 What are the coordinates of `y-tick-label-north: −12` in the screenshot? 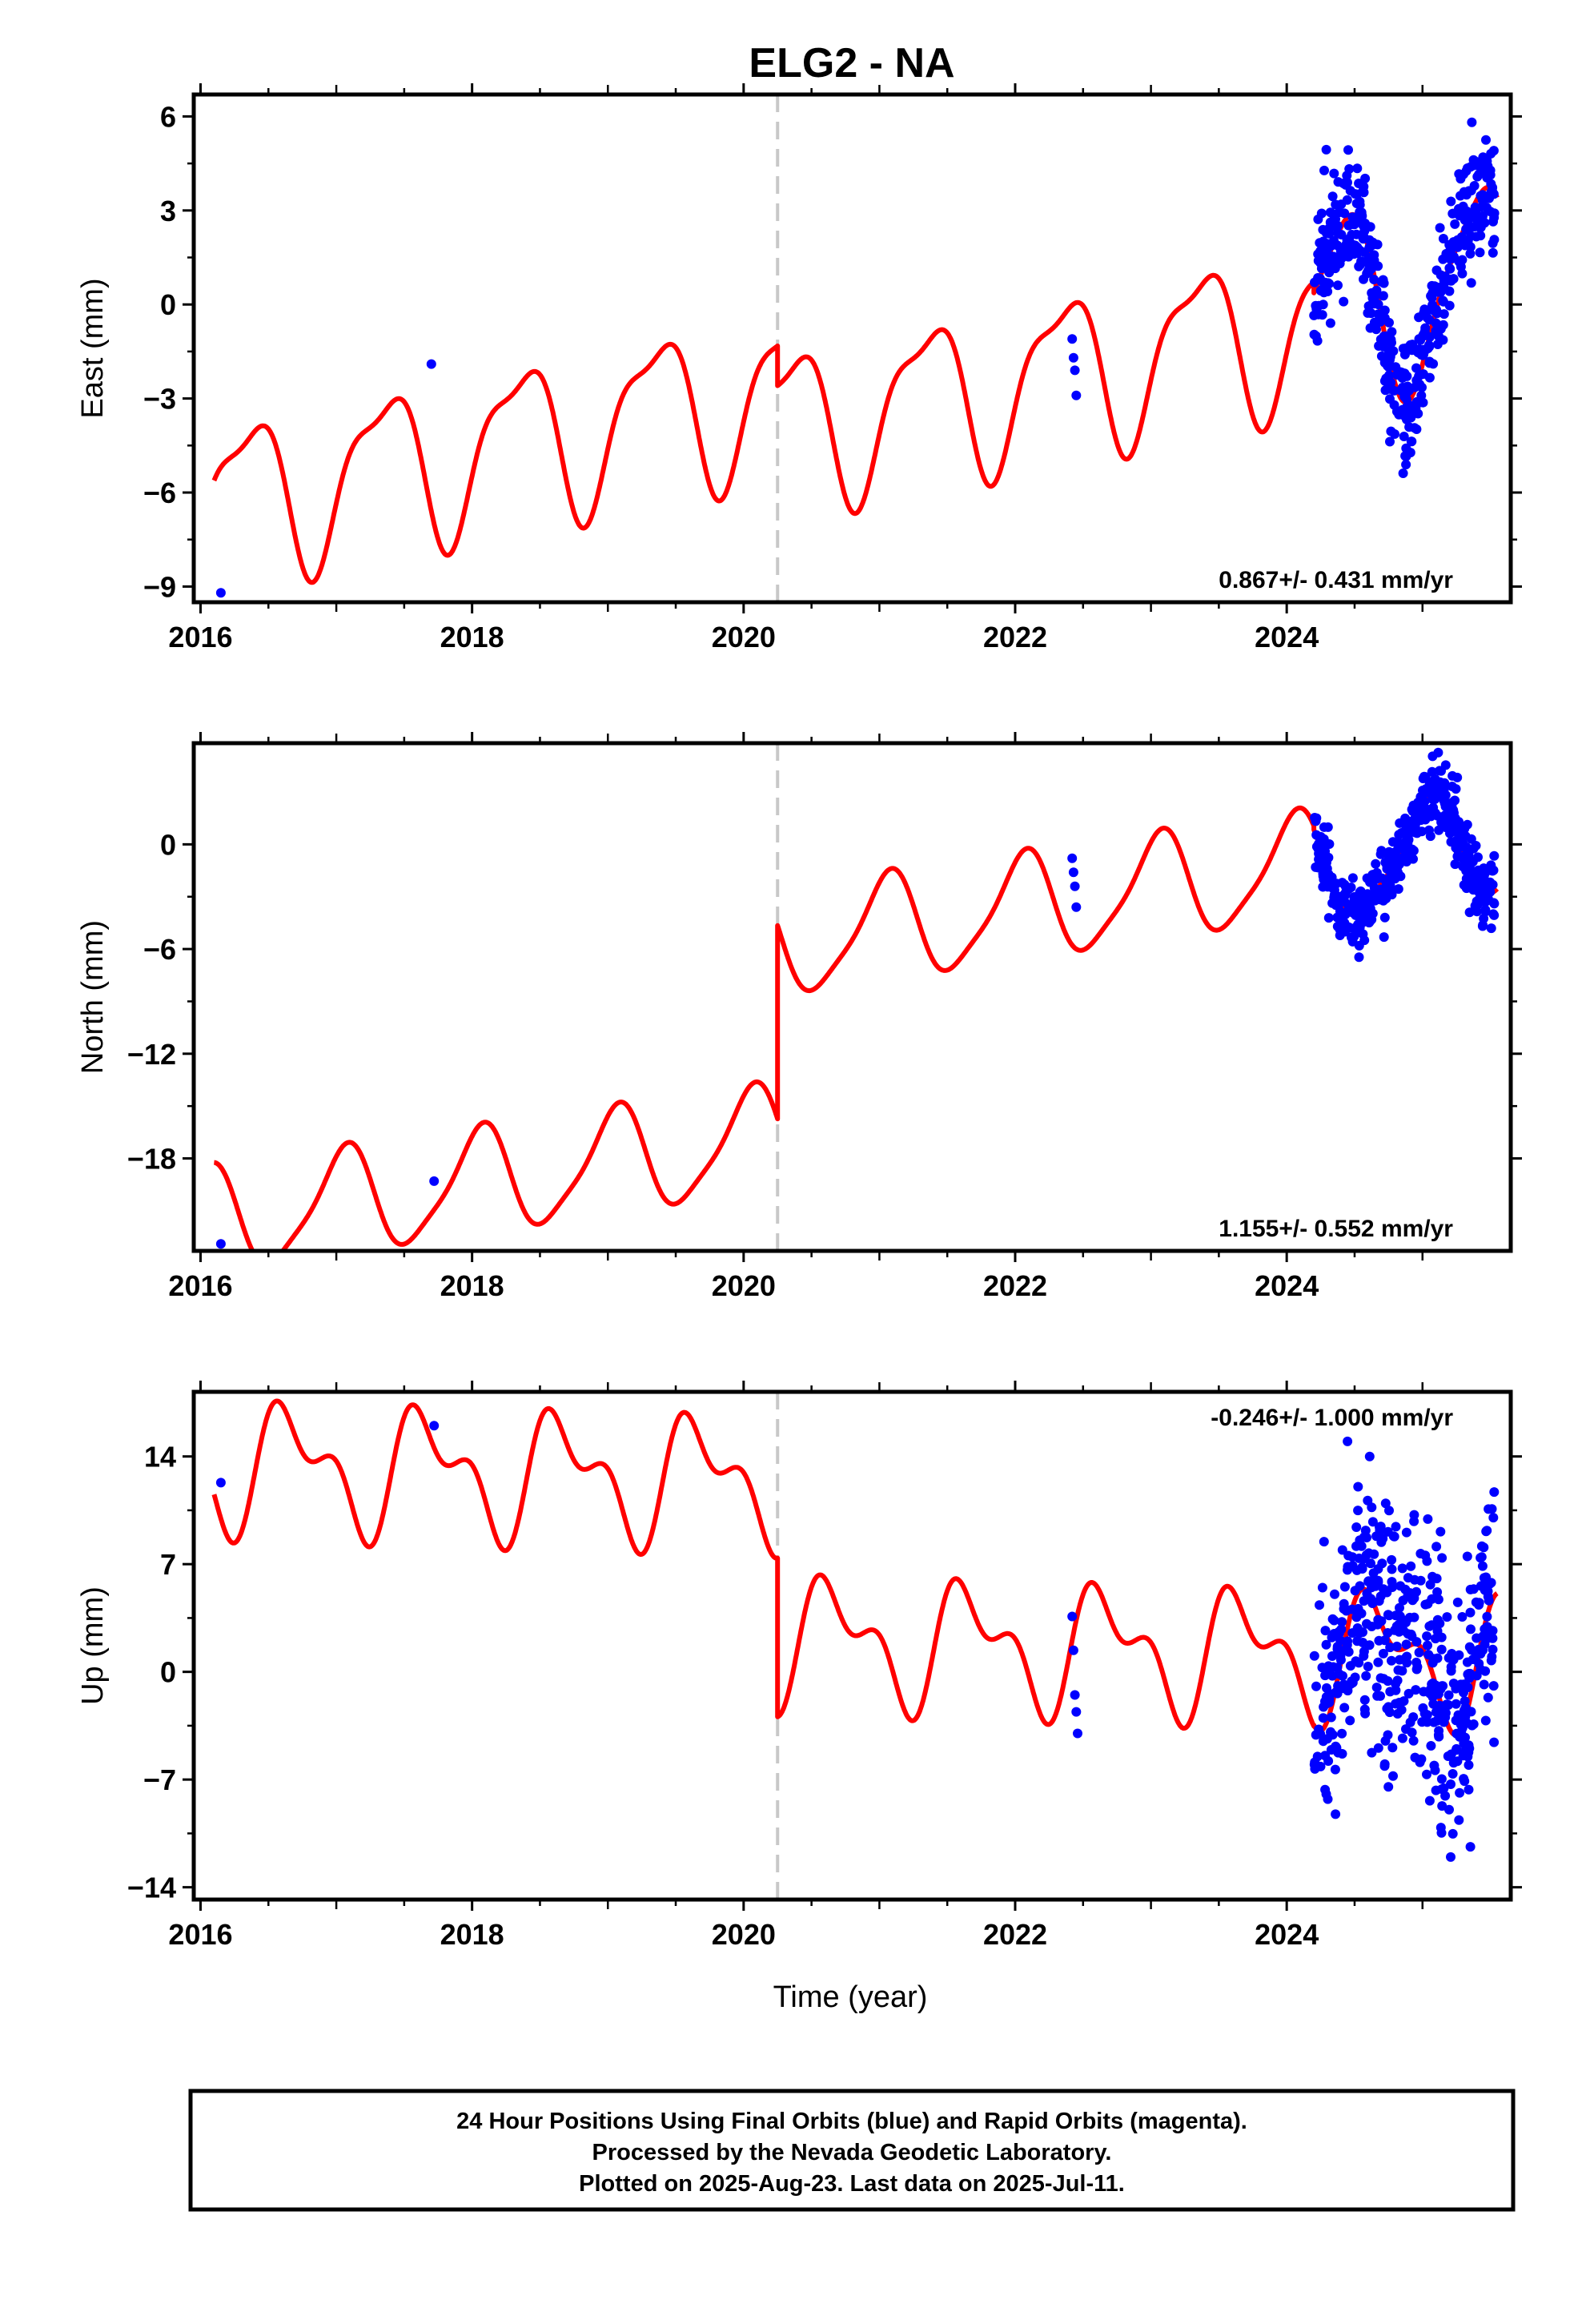 It's located at (151, 1054).